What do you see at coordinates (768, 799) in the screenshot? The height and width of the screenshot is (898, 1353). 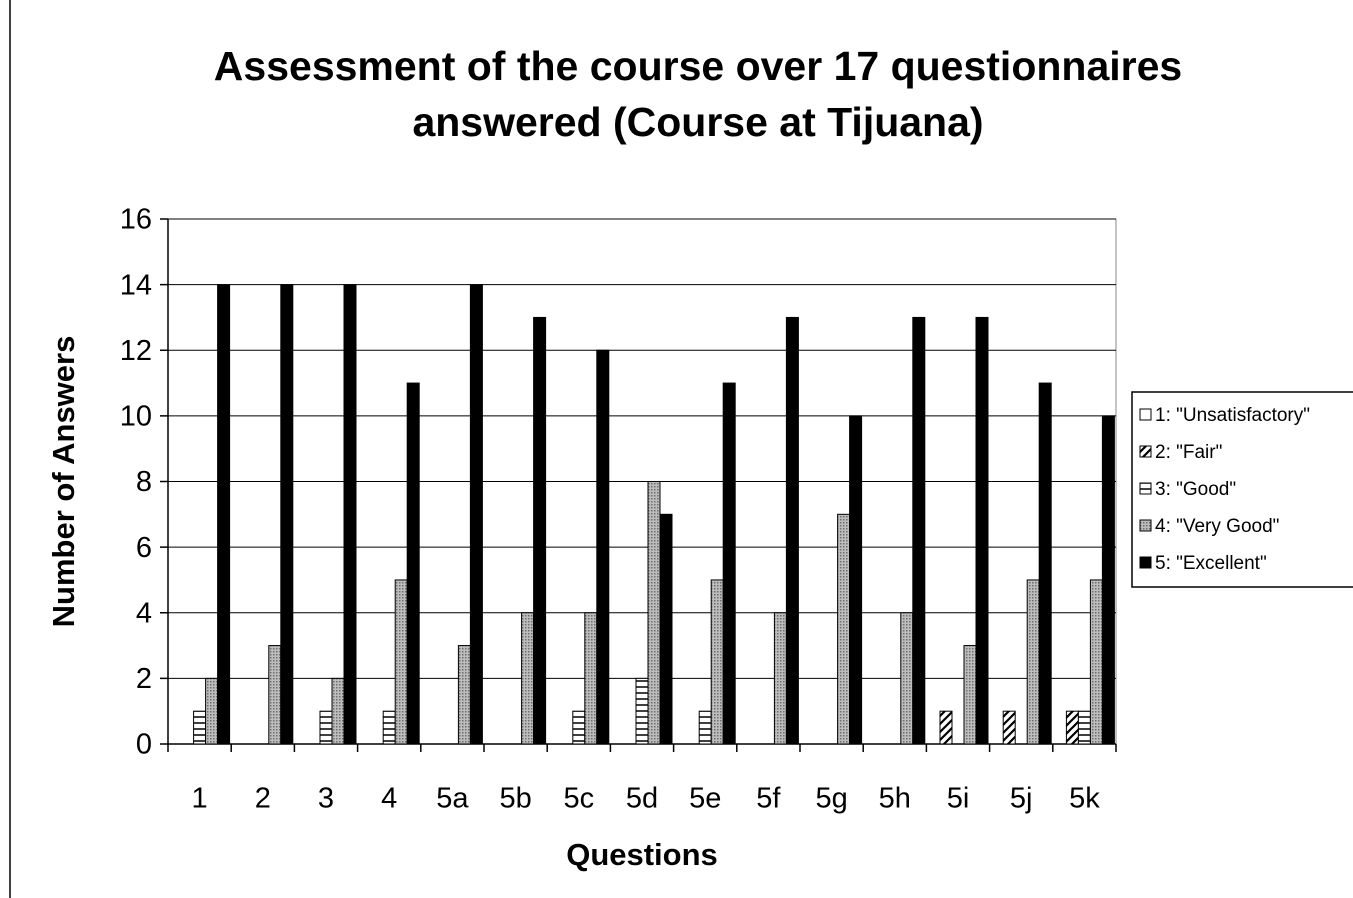 I see `x-tick-label: 5f` at bounding box center [768, 799].